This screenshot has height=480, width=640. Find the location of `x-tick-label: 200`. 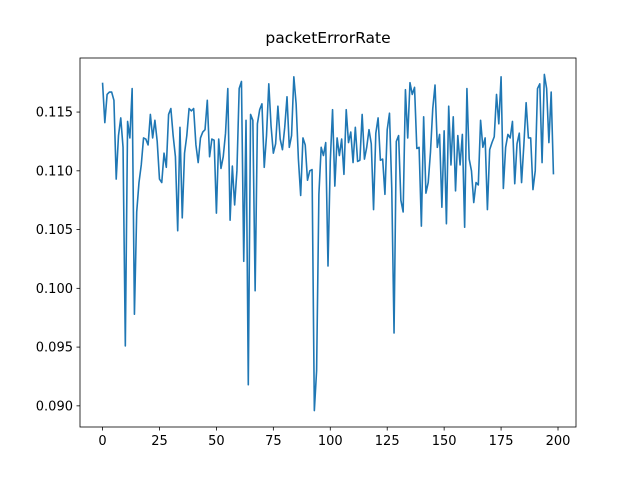

x-tick-label: 200 is located at coordinates (558, 441).